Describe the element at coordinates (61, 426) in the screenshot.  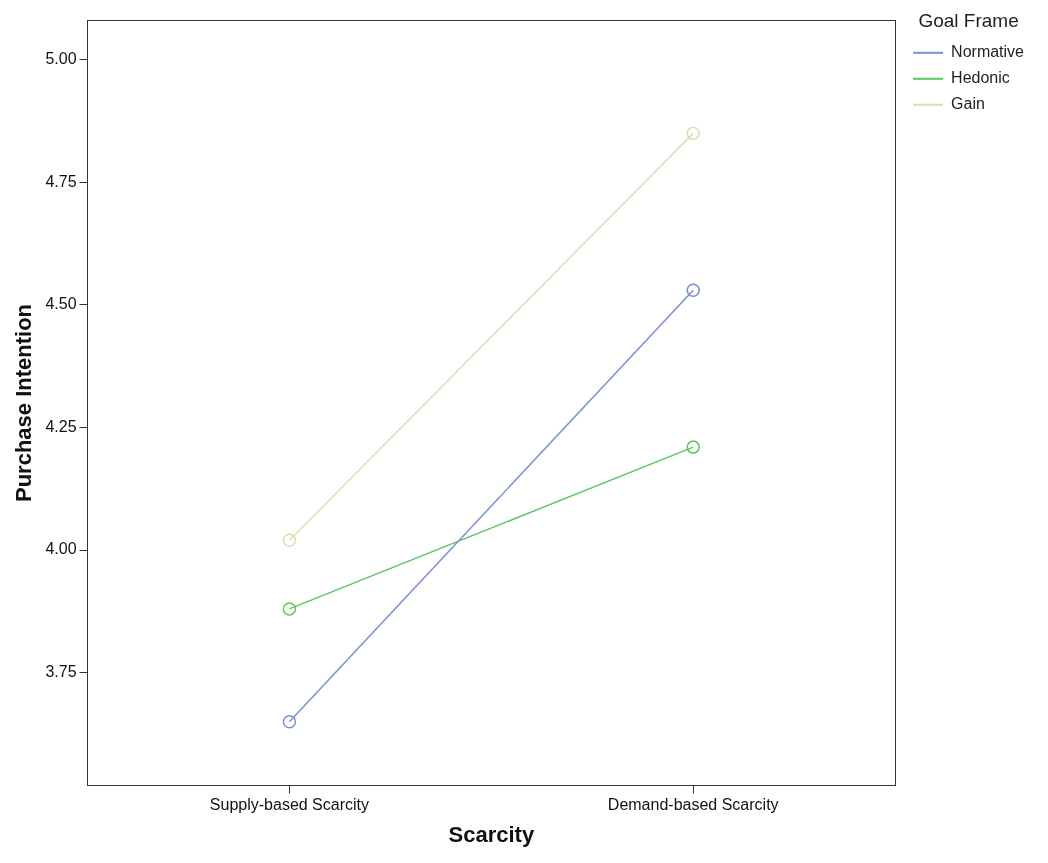
I see `y-tick-label: 4.25` at that location.